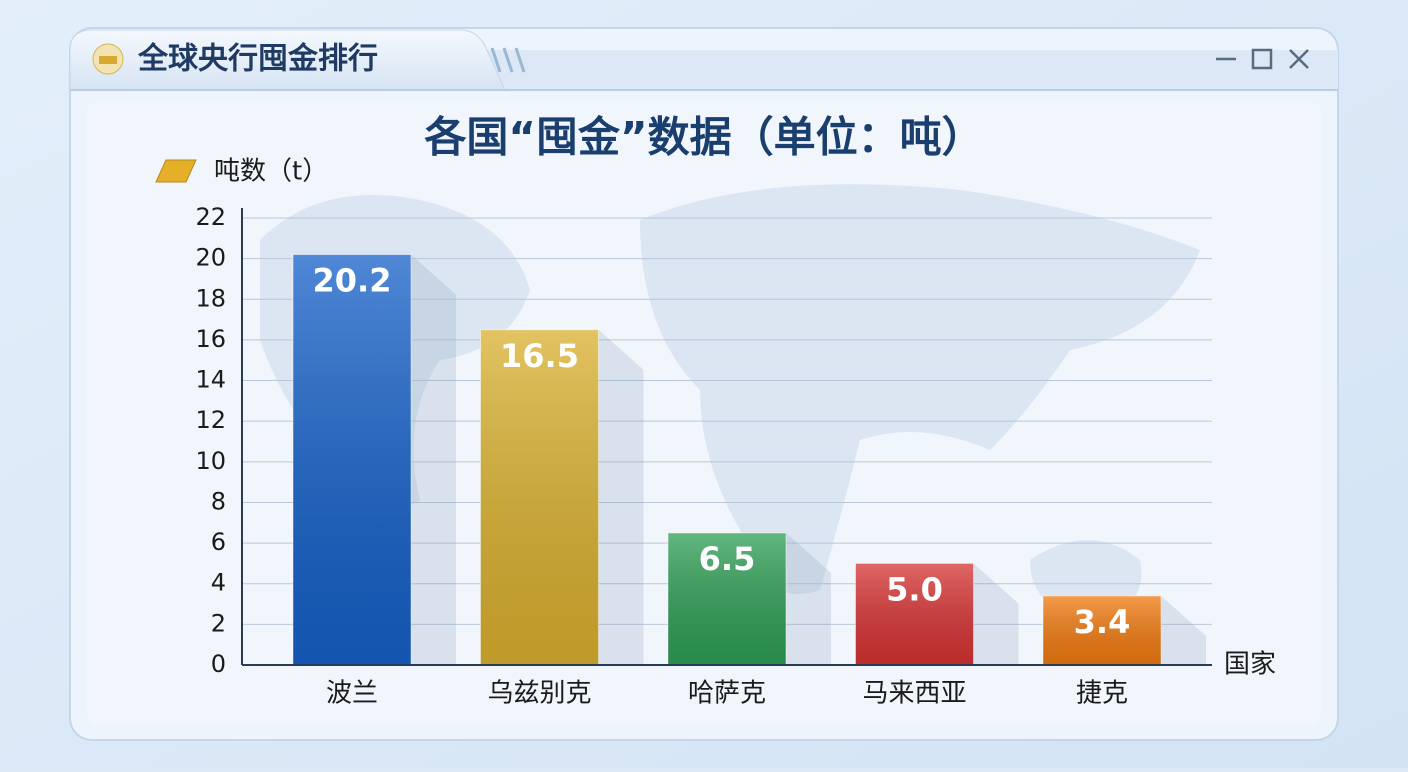  I want to click on y-tick-label: 22, so click(210, 217).